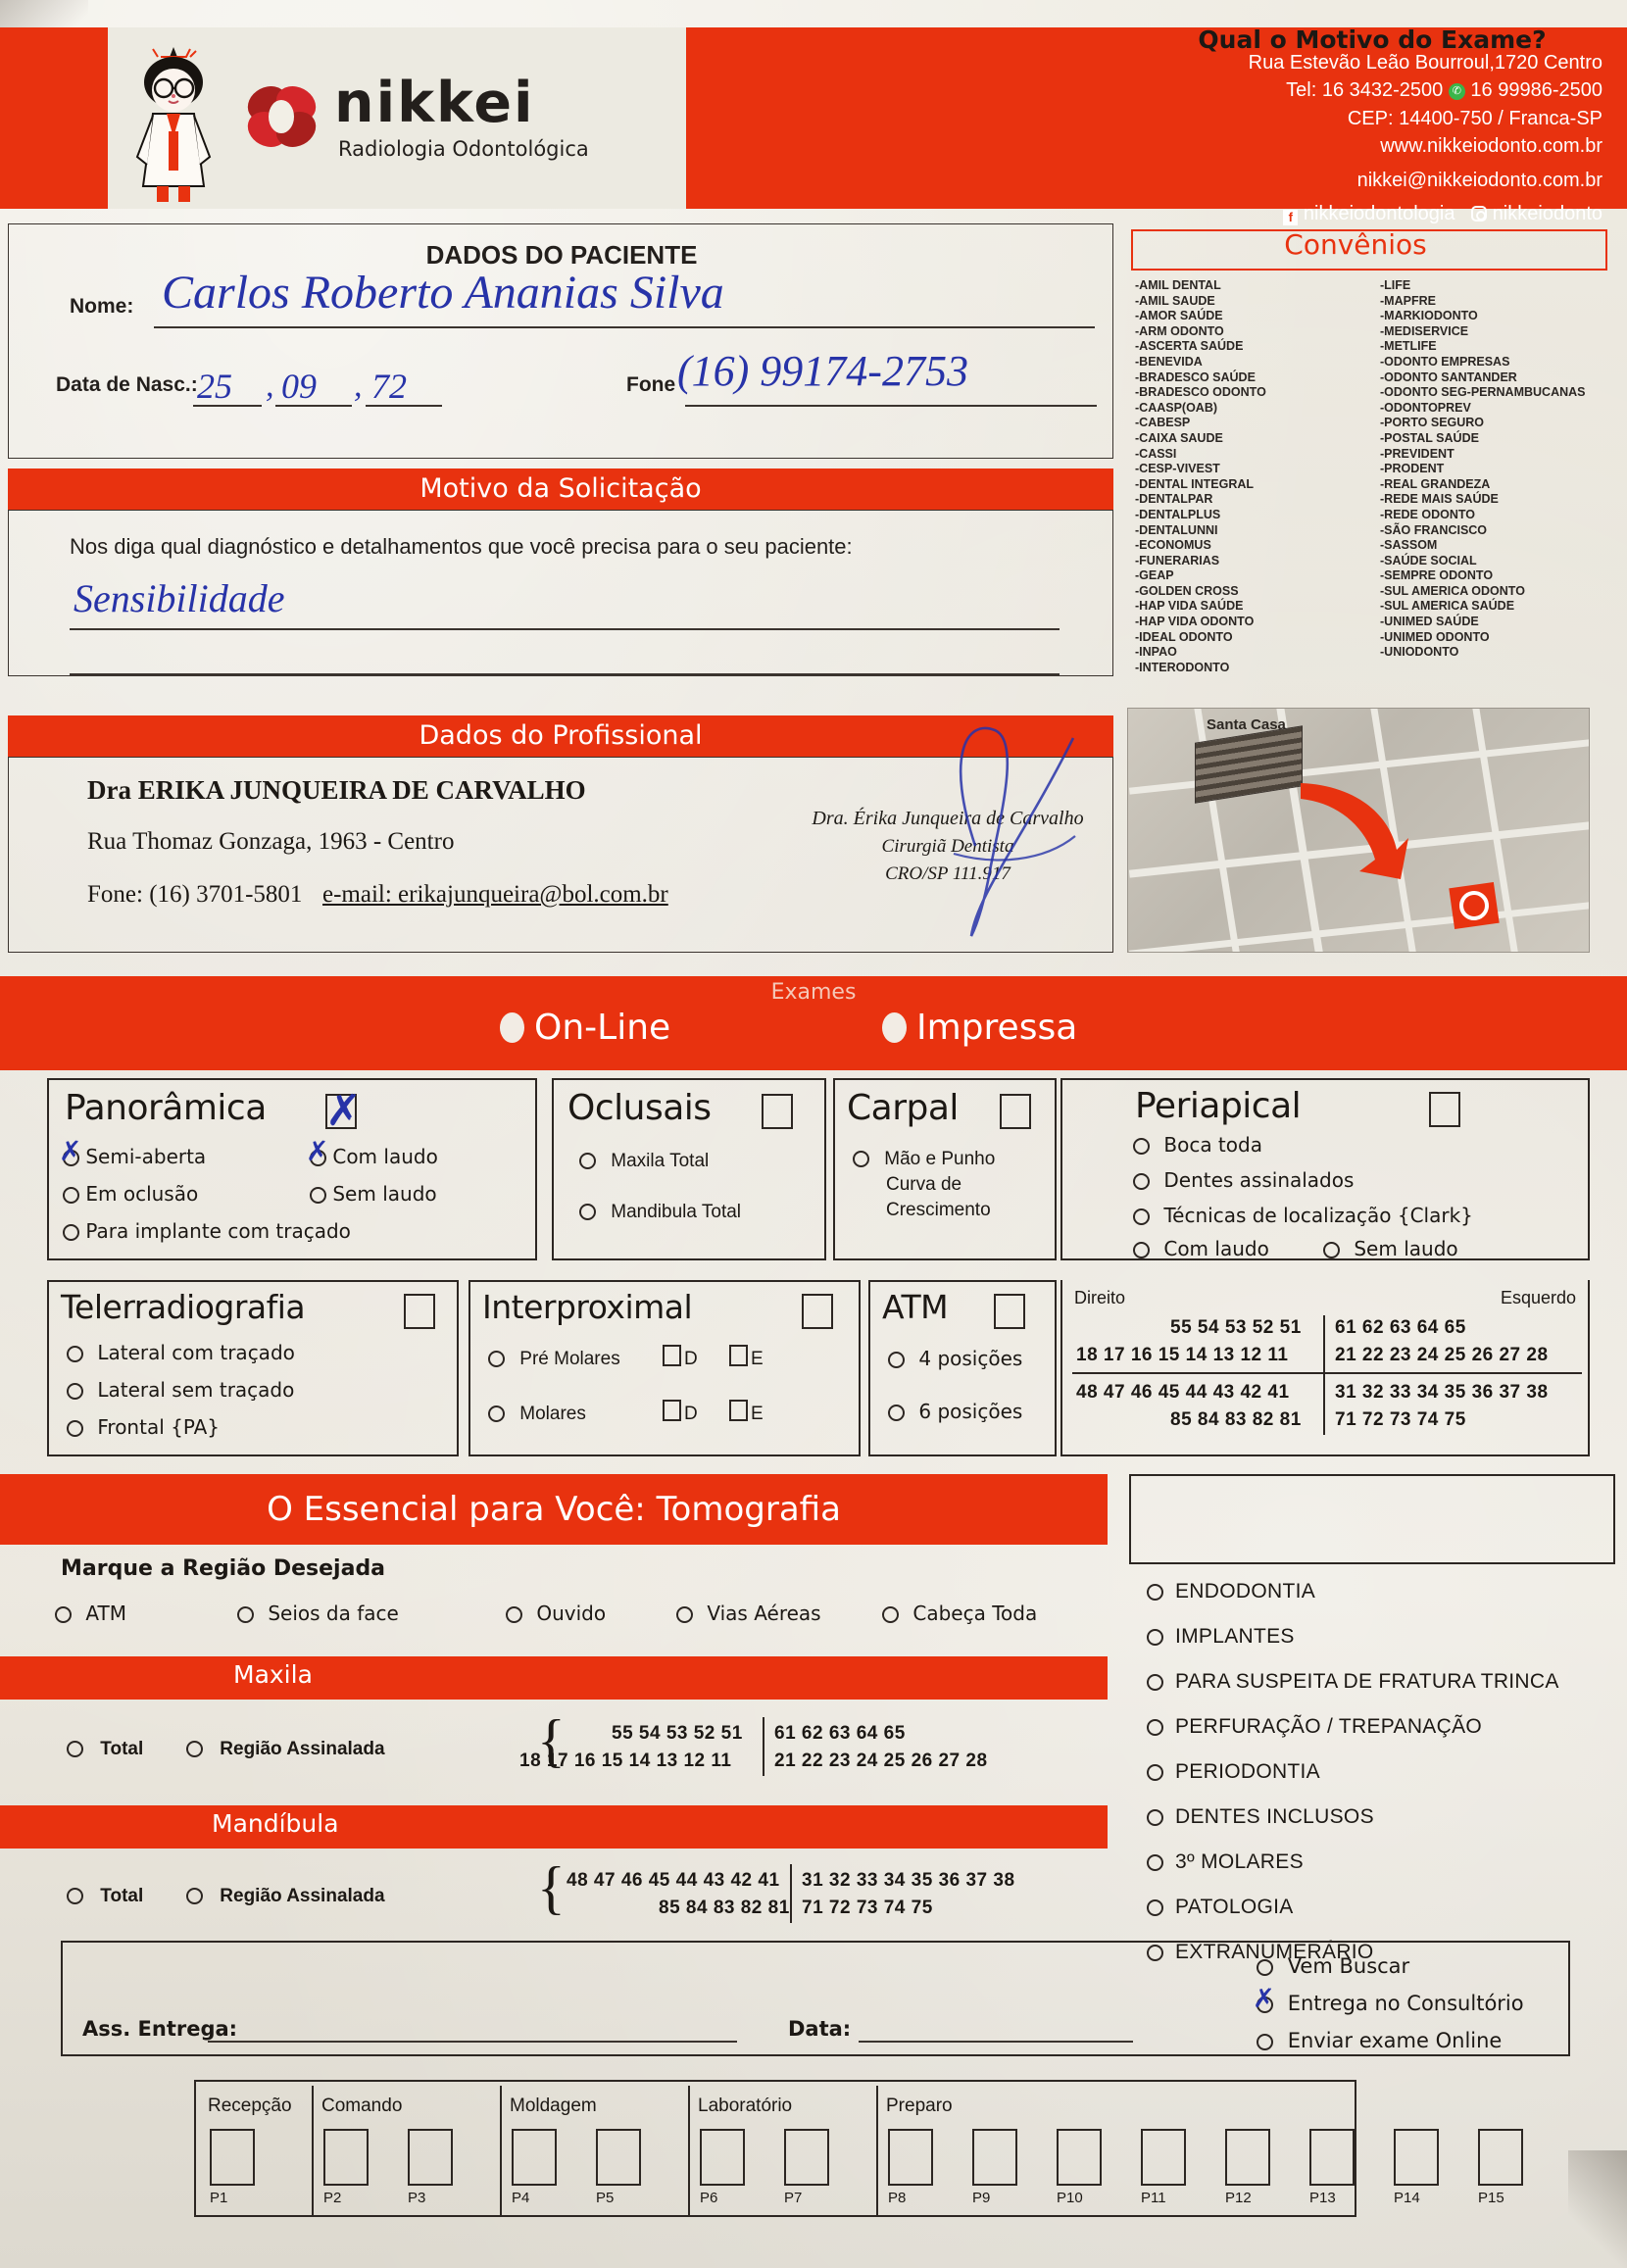 The height and width of the screenshot is (2268, 1627). I want to click on oclusais-checkbox, so click(777, 1111).